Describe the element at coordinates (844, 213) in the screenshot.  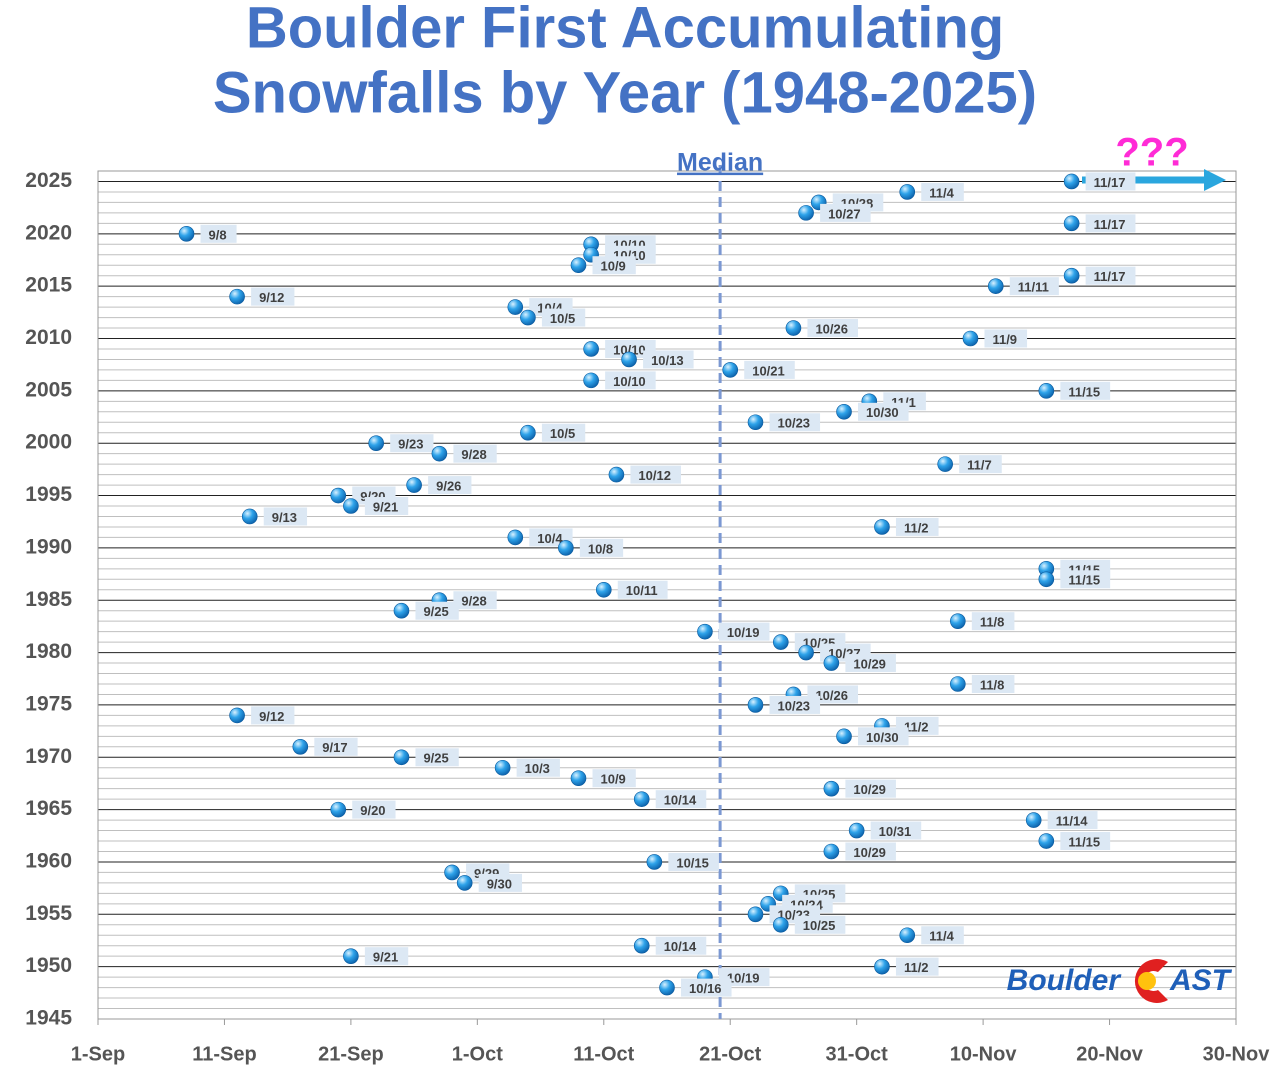
I see `data-label: 10/27` at that location.